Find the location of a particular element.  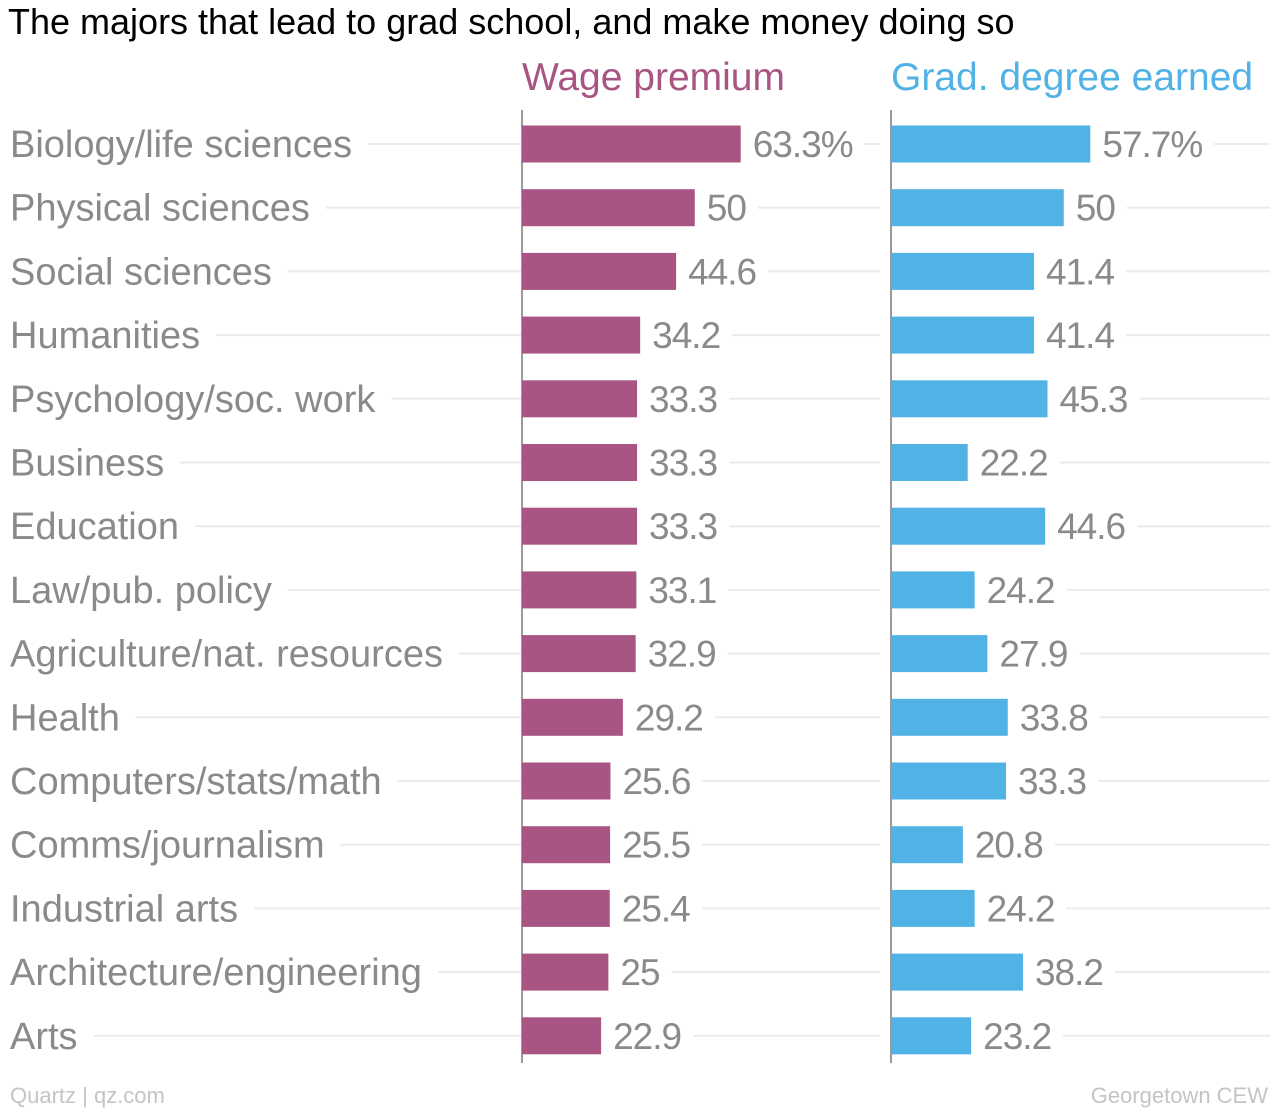

data-label: 45.3 is located at coordinates (1094, 399).